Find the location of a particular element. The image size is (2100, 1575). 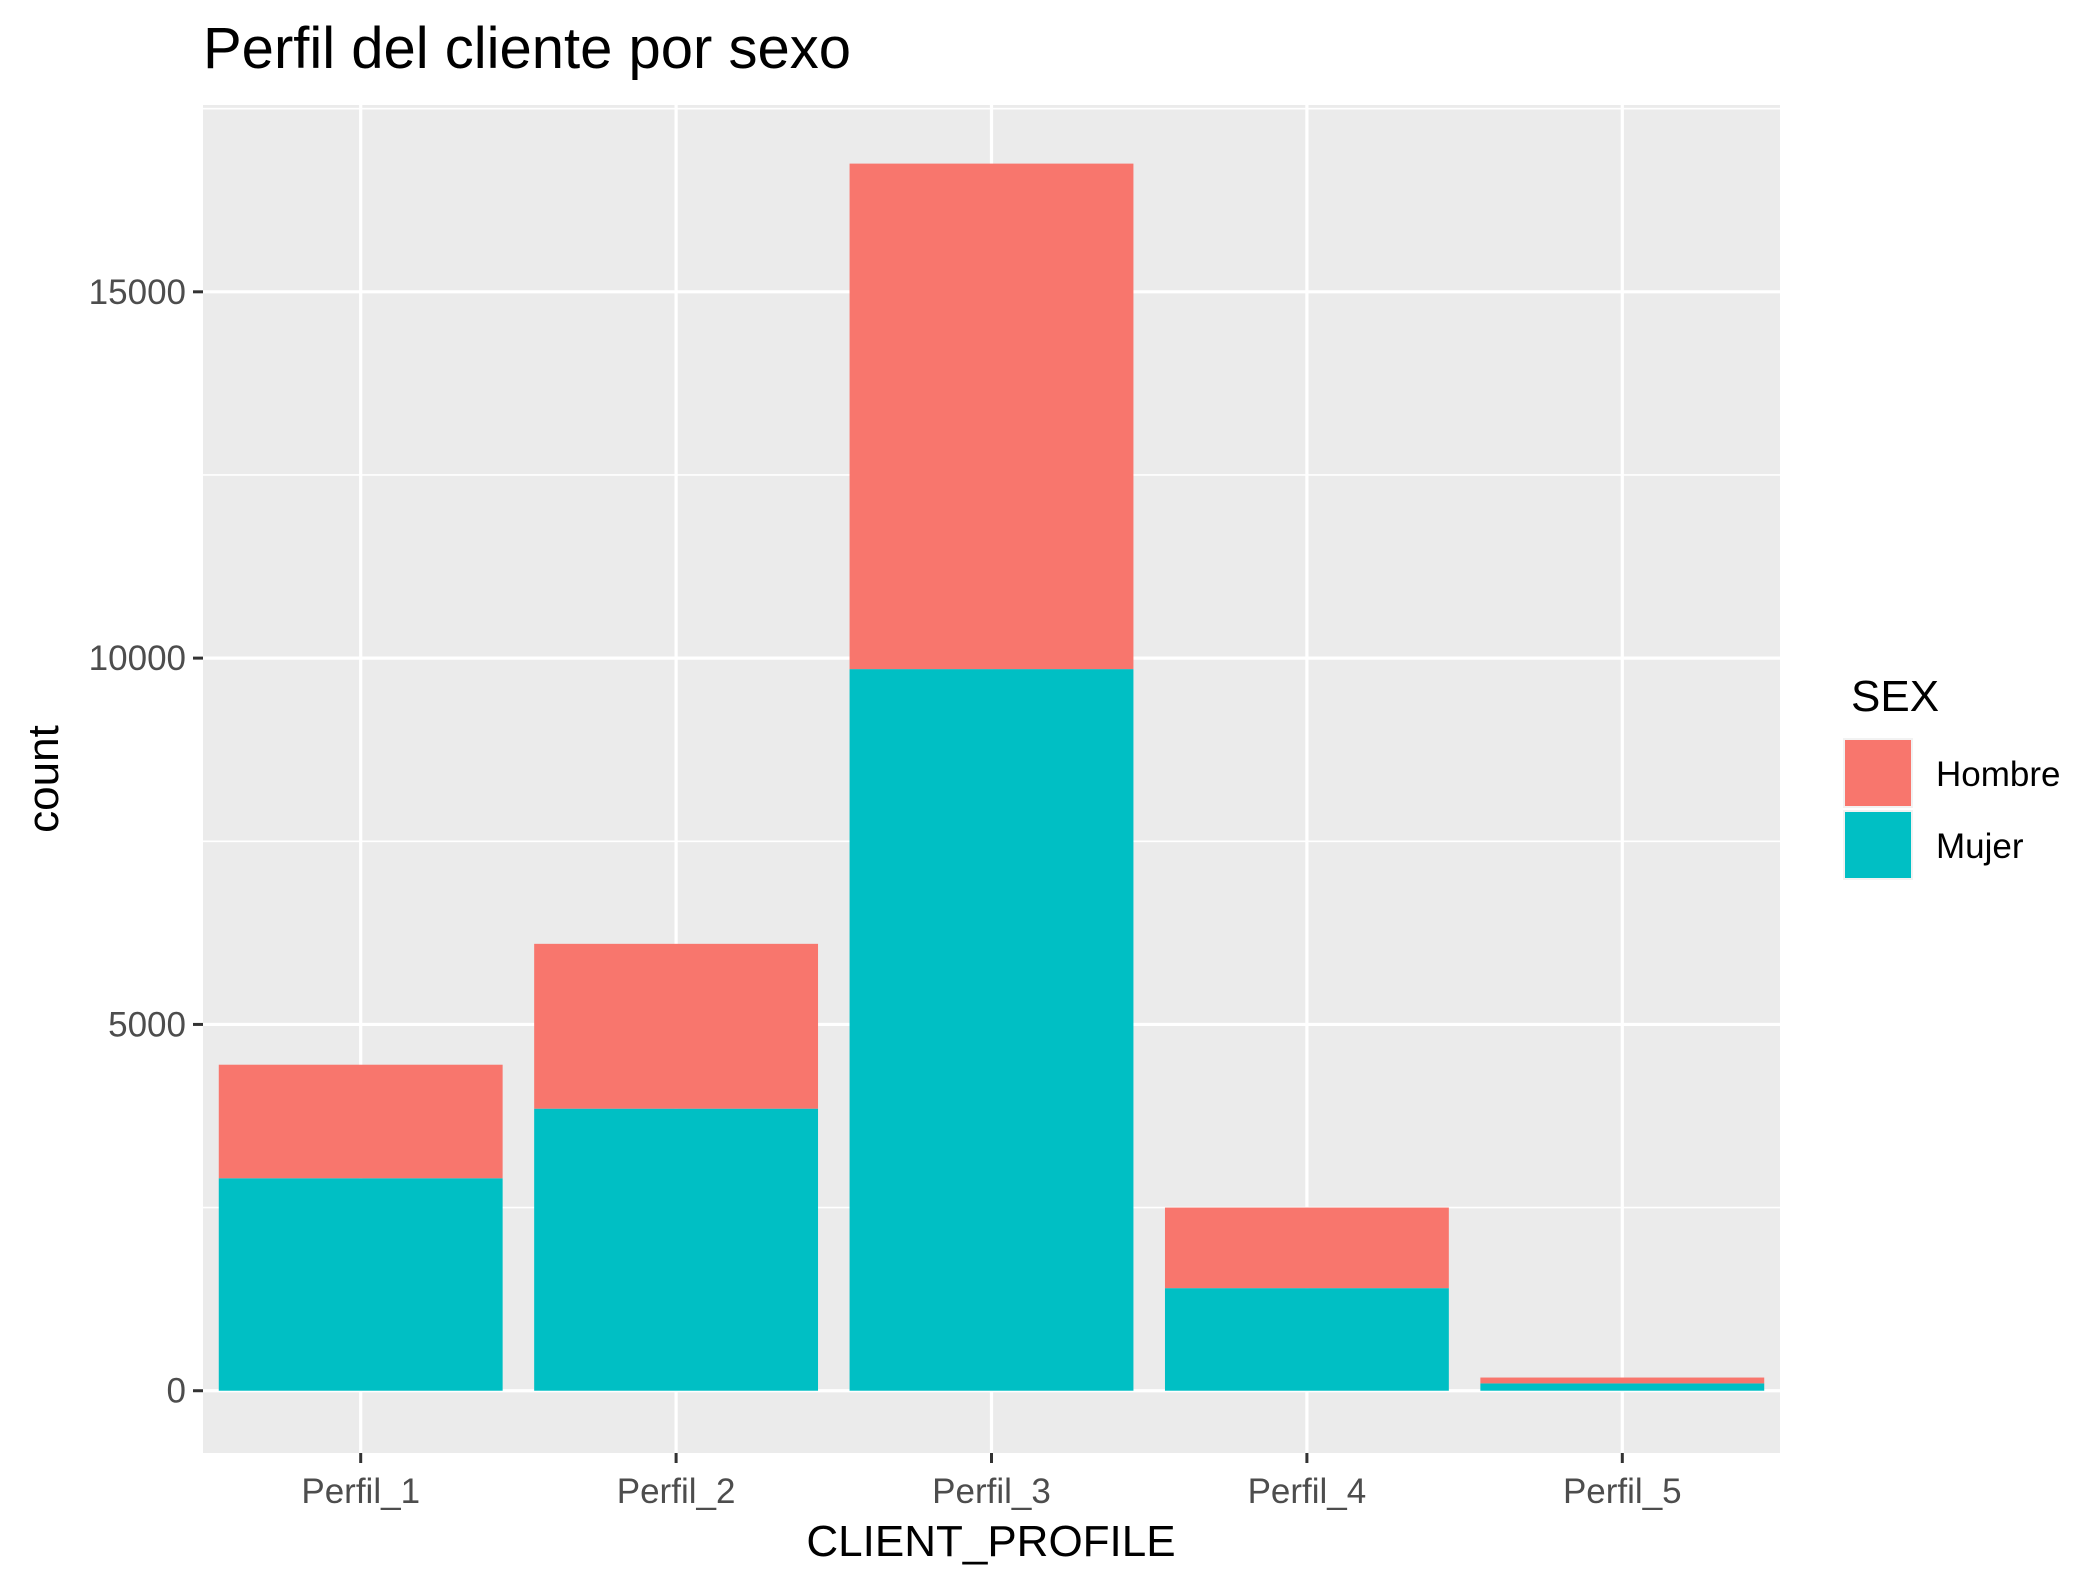

bar-perfil-5-mujer is located at coordinates (1622, 1387).